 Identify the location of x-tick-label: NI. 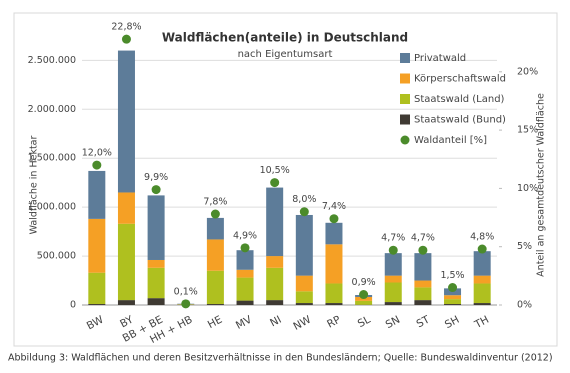
(275, 322).